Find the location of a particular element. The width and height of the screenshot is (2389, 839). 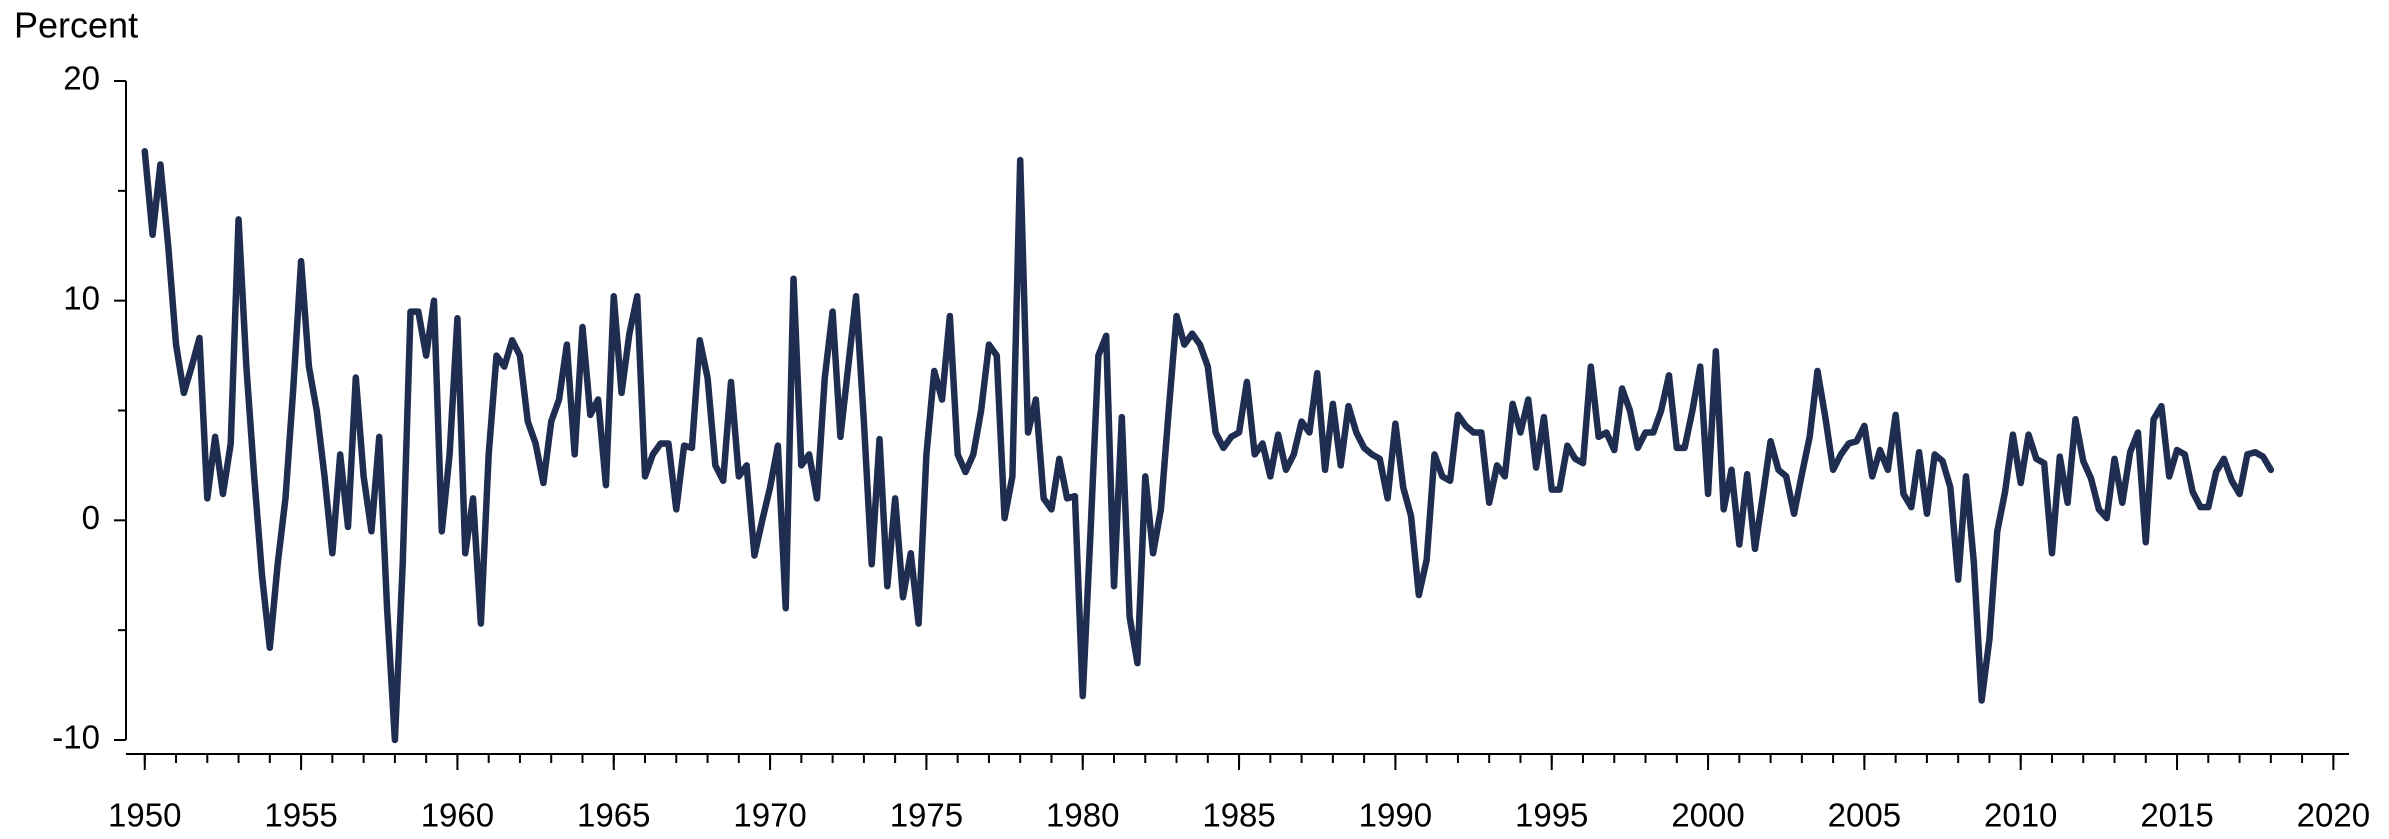

y-tick-label: -10 is located at coordinates (76, 737).